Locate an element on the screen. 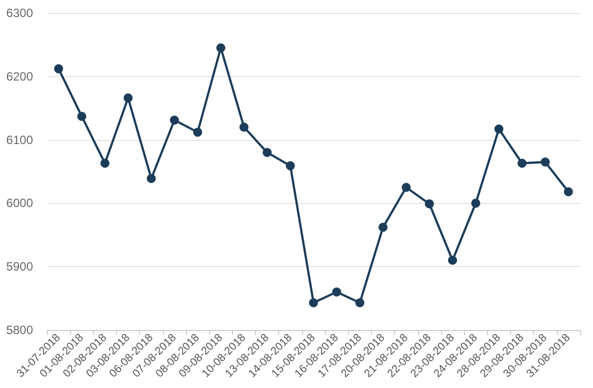 The image size is (593, 388). y-tick-label: 5800 is located at coordinates (20, 330).